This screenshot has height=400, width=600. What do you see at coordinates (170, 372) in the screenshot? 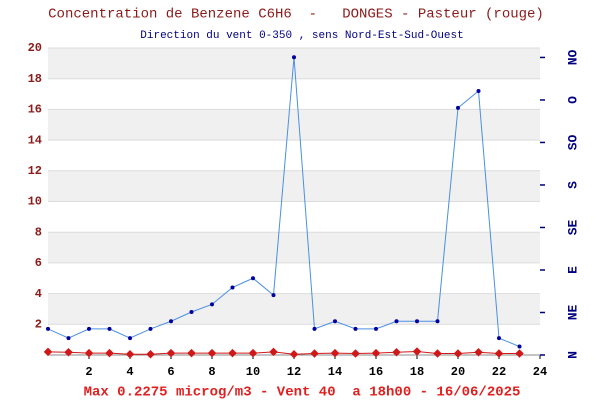
I see `x-tick-label: 6` at bounding box center [170, 372].